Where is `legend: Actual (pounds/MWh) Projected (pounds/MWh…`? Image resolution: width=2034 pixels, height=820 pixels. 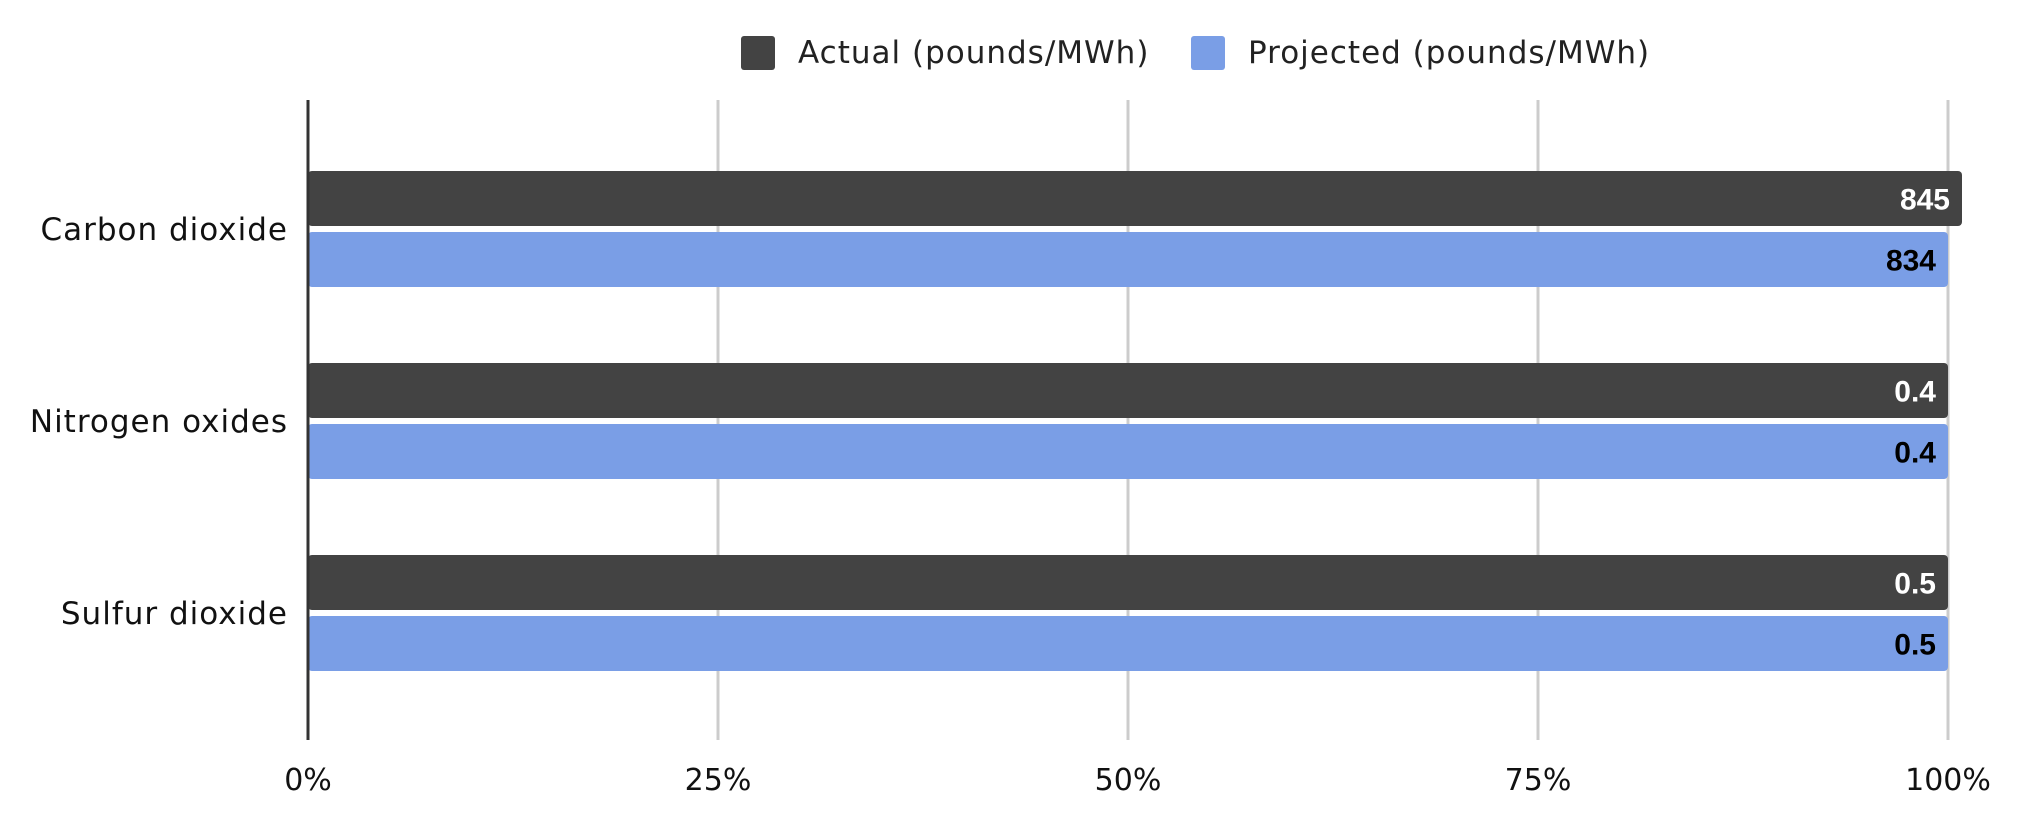 legend: Actual (pounds/MWh) Projected (pounds/MWh… is located at coordinates (1195, 53).